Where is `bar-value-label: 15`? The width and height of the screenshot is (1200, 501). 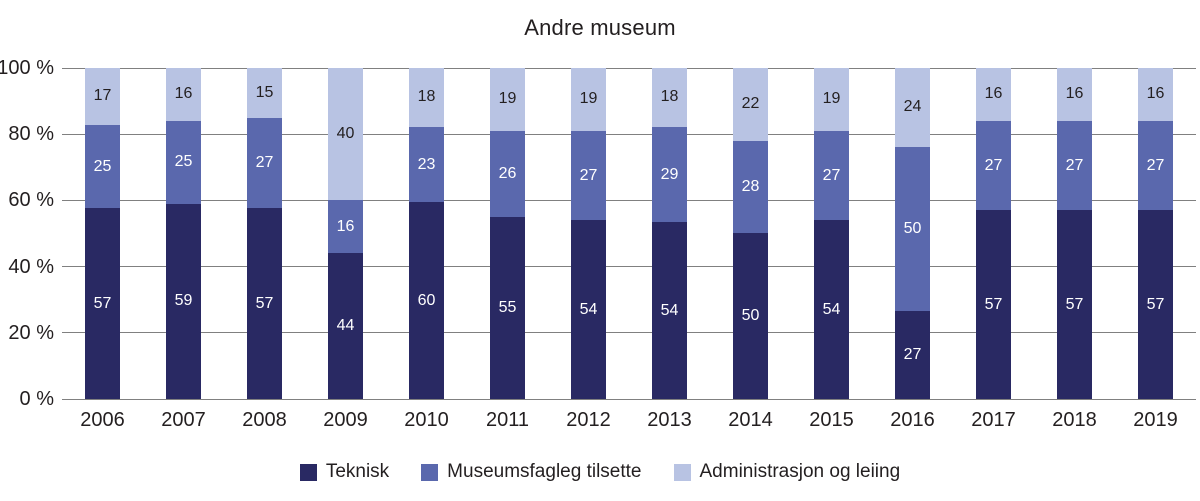 bar-value-label: 15 is located at coordinates (264, 93).